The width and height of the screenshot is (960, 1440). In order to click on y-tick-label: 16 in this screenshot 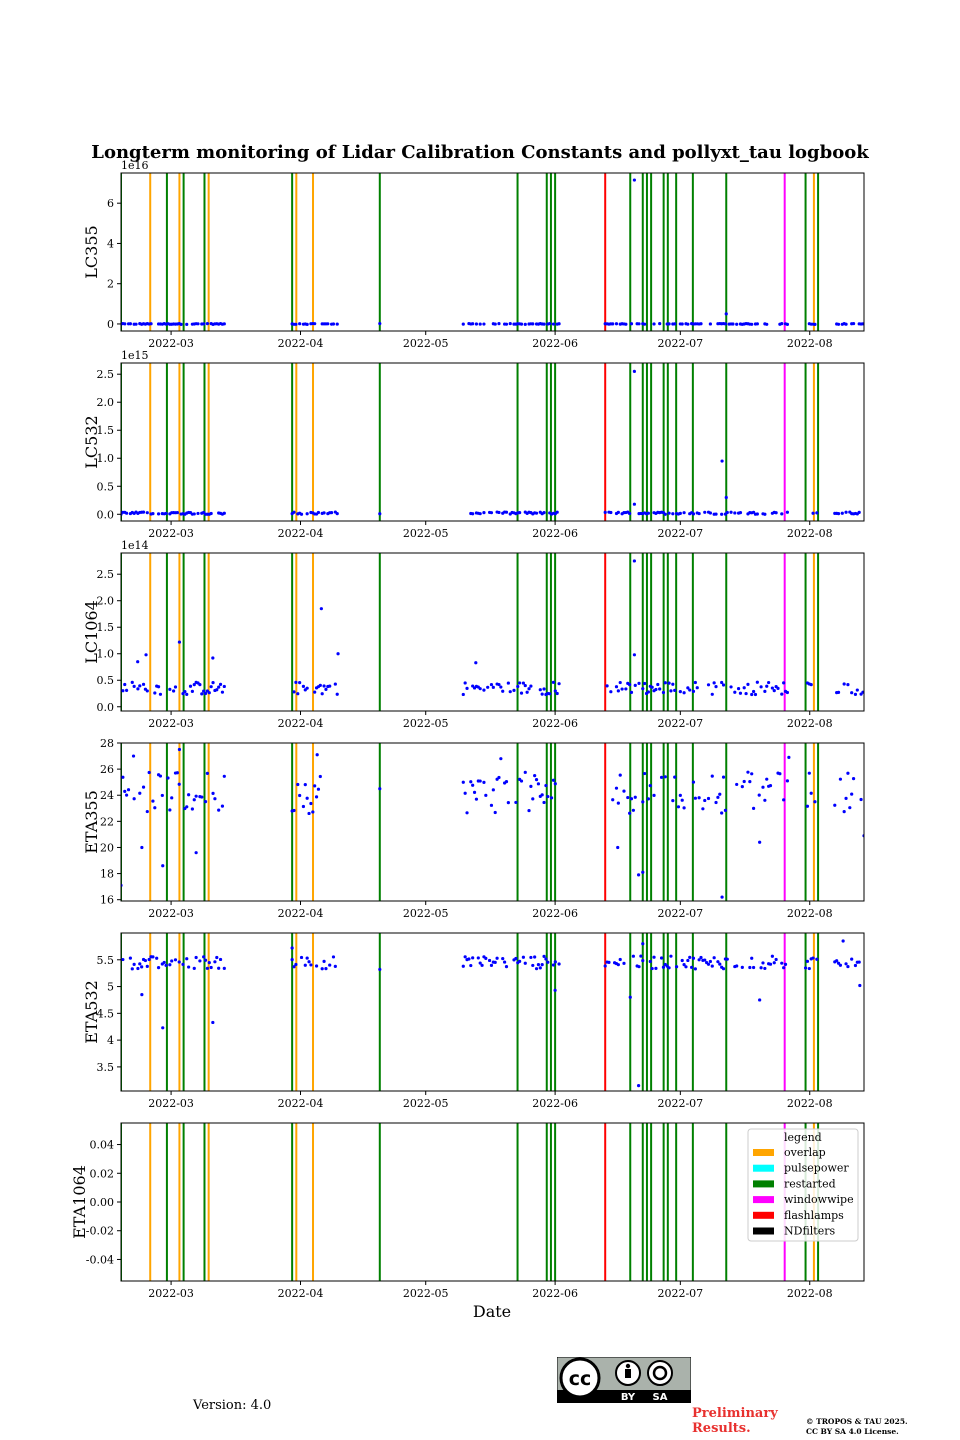, I will do `click(107, 900)`.